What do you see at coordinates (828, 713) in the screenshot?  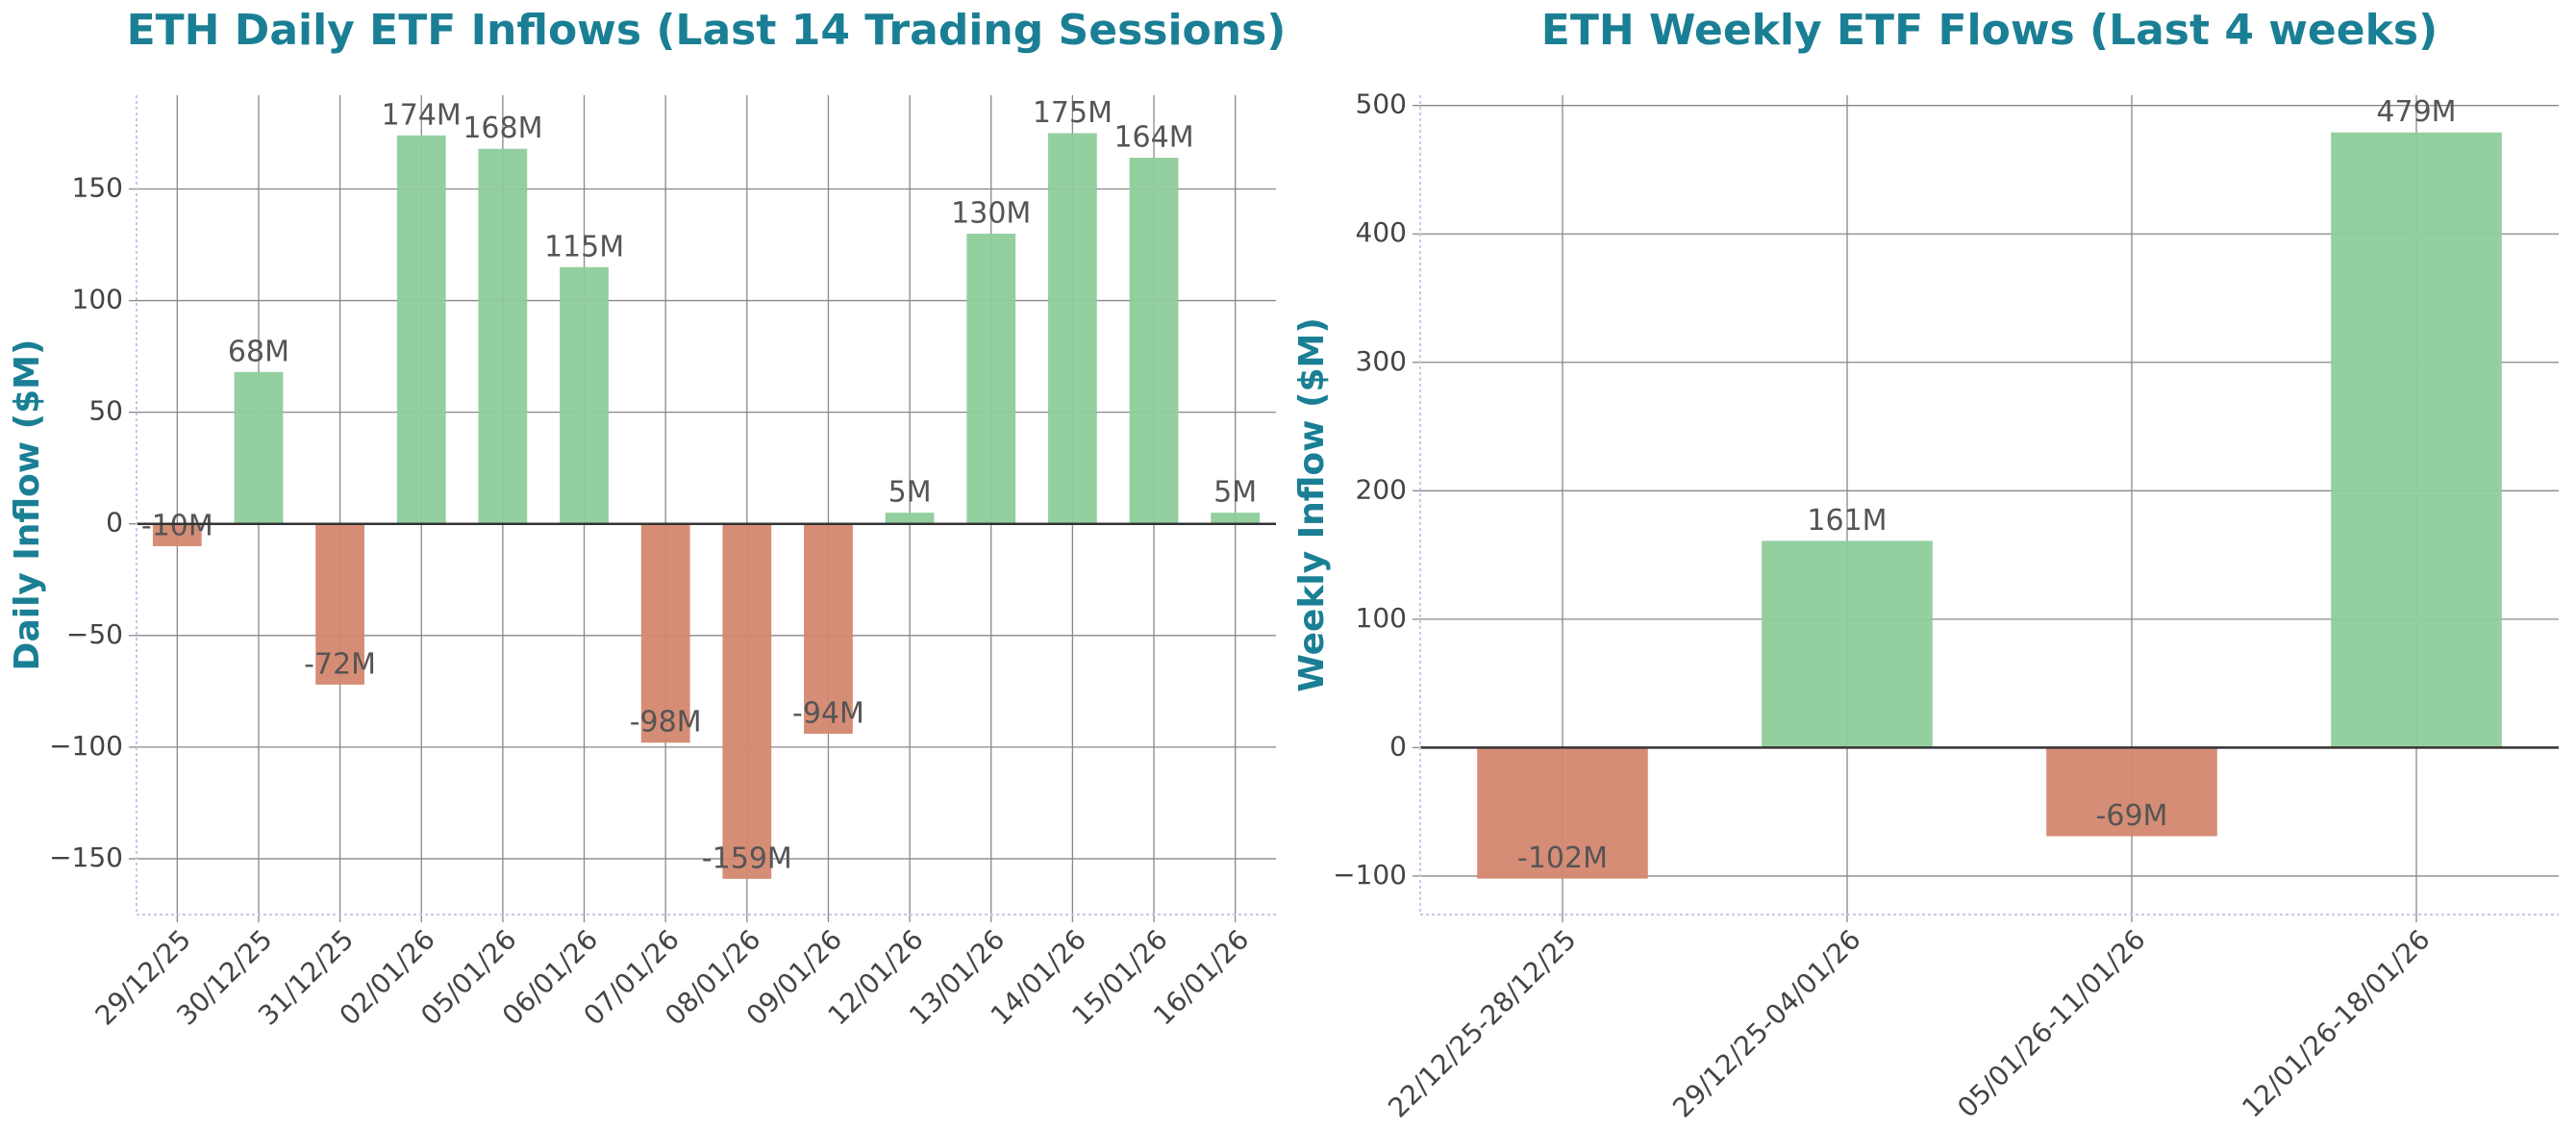 I see `value-label: -94M` at bounding box center [828, 713].